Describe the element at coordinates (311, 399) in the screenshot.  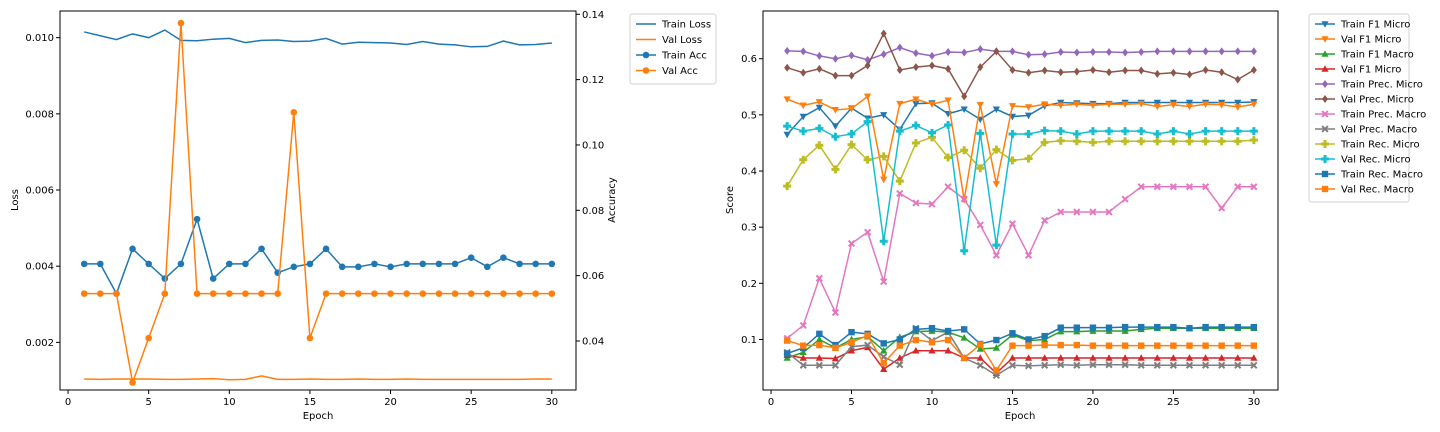
I see `loss-accuracy-x-axis: 0 5 10 15 20 25 30` at that location.